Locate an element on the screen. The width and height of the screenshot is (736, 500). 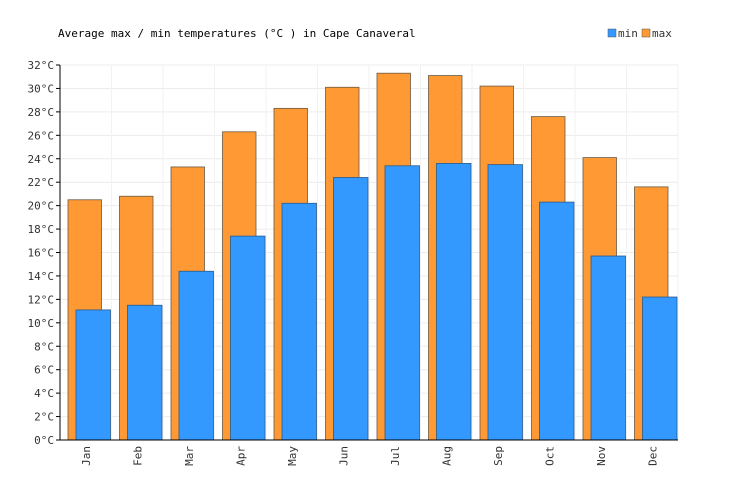
y-tick-label: 18°C is located at coordinates (41, 229).